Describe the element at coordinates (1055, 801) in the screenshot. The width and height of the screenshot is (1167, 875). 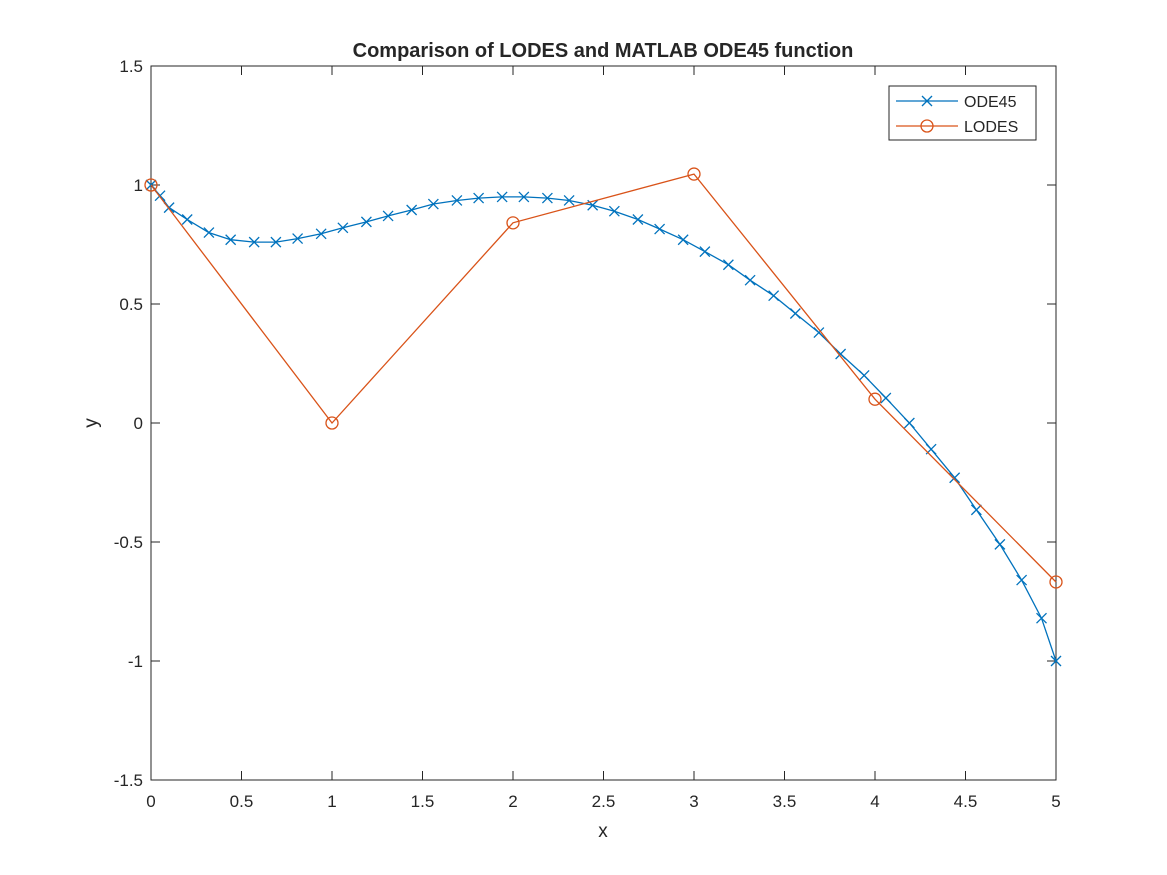
I see `x-tick-label: 5` at that location.